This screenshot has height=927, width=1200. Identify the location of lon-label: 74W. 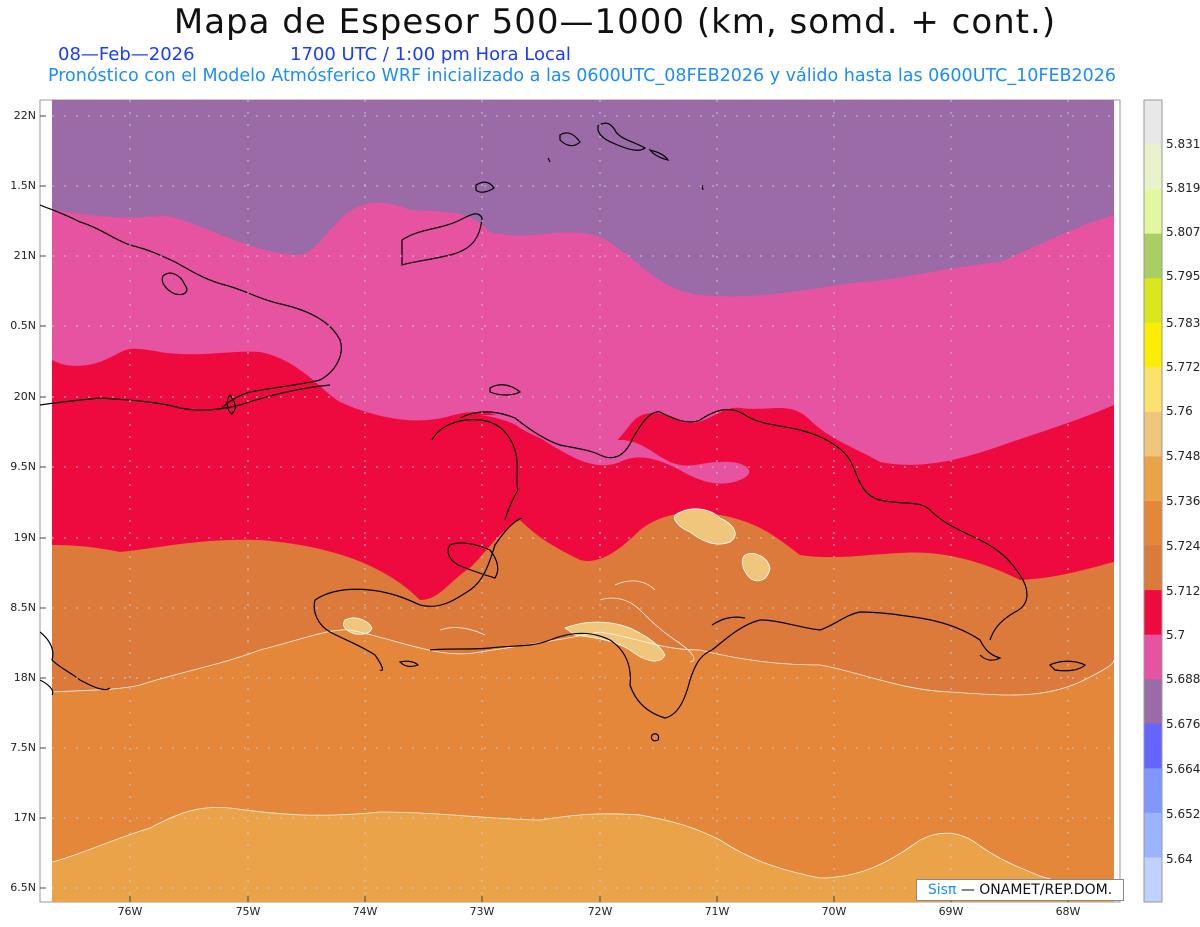
(365, 911).